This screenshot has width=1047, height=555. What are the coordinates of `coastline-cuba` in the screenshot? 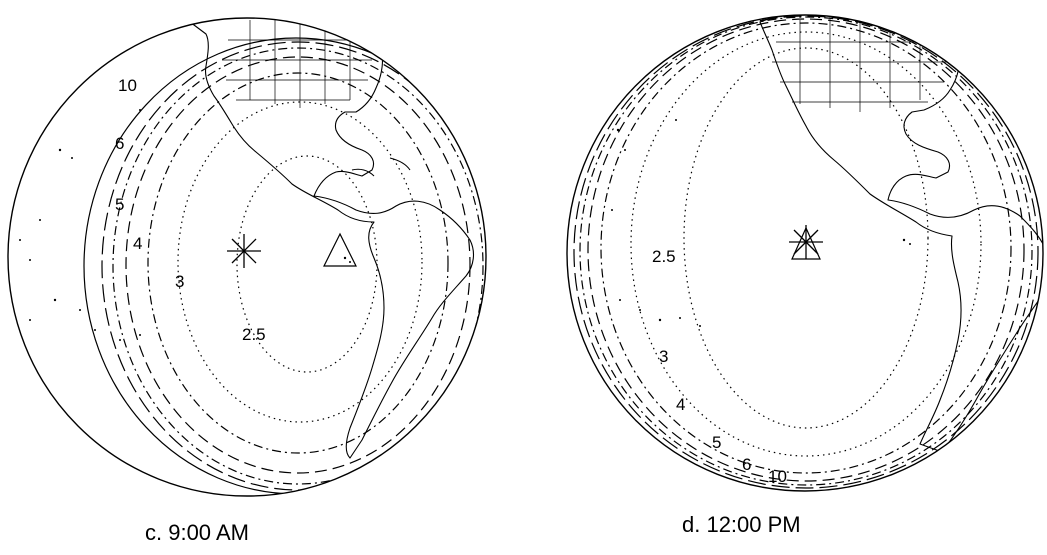 It's located at (400, 164).